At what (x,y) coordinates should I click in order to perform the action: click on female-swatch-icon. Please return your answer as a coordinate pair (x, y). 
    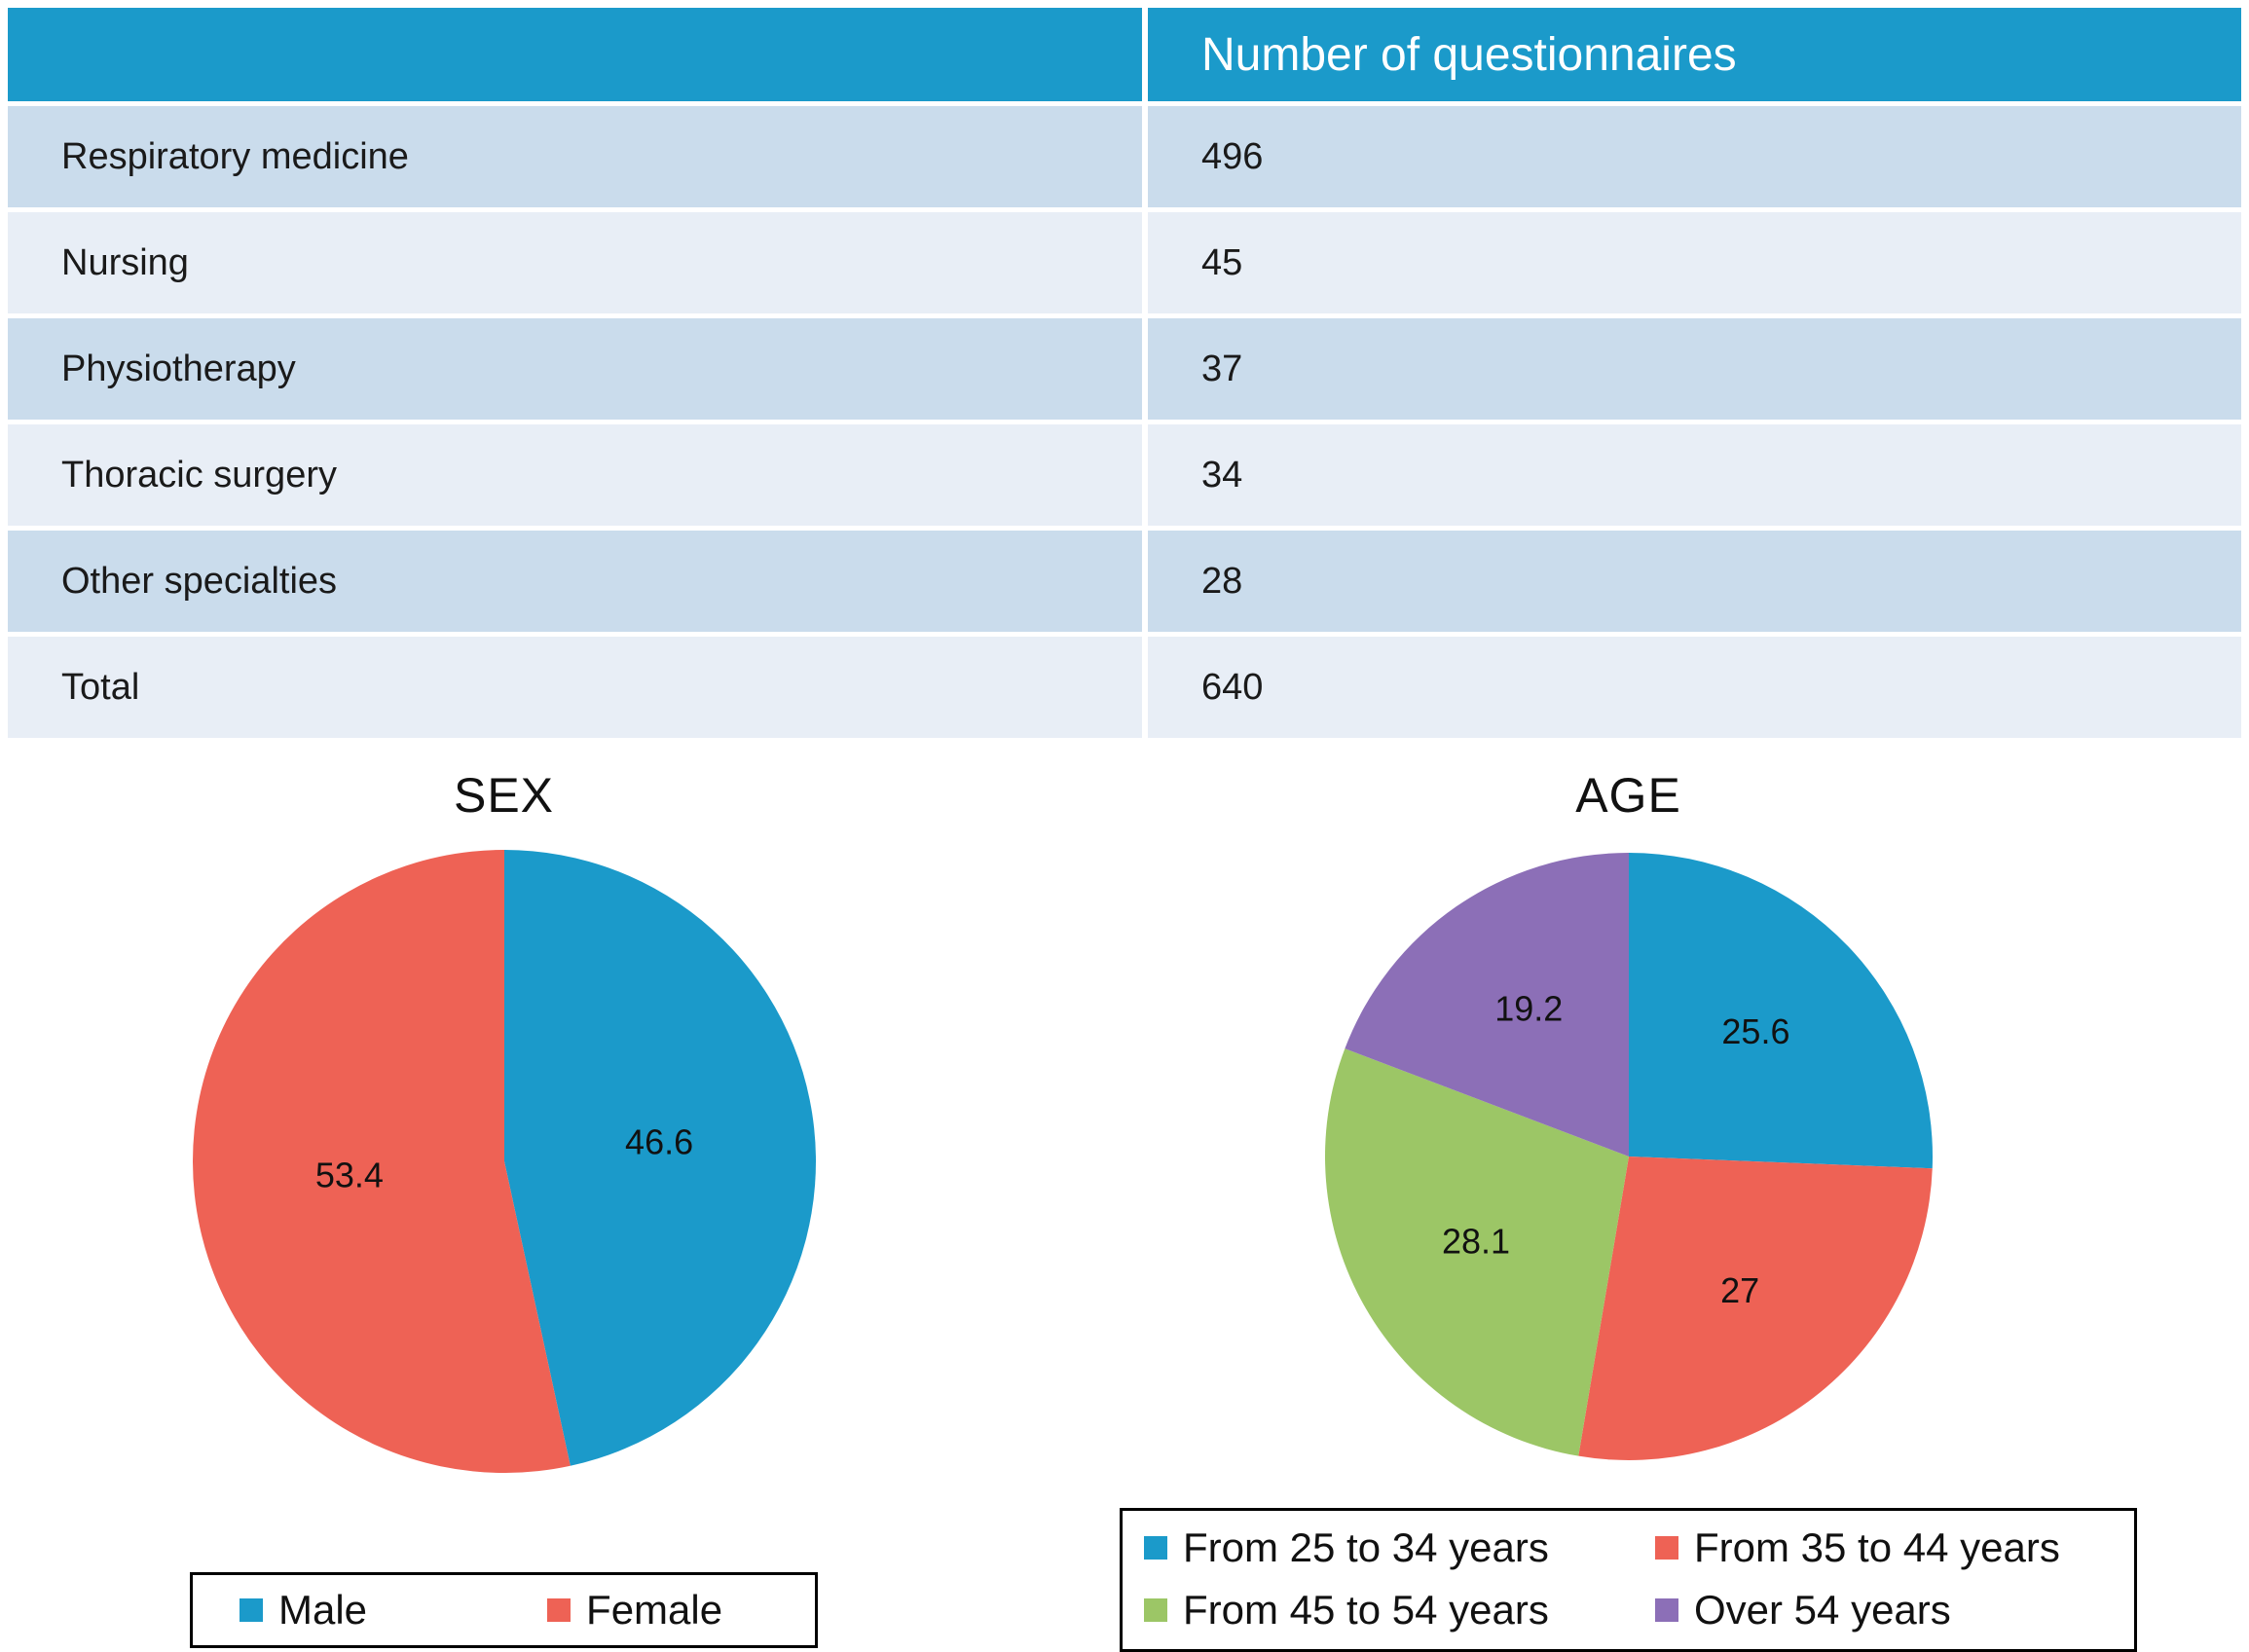
    Looking at the image, I should click on (559, 1610).